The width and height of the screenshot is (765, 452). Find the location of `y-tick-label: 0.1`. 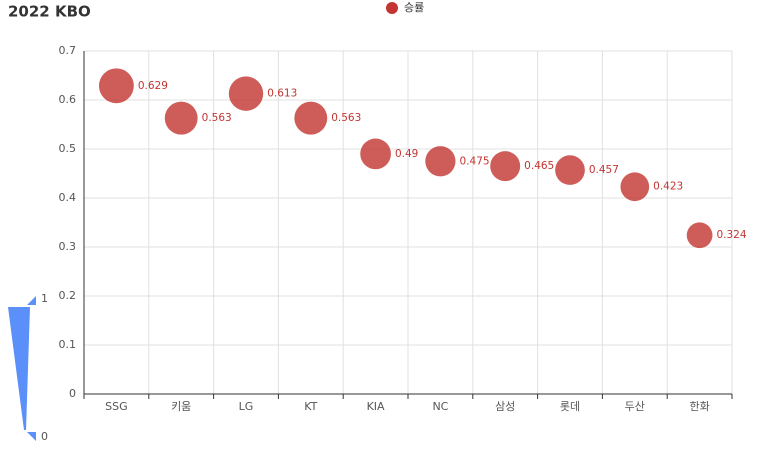

y-tick-label: 0.1 is located at coordinates (68, 344).